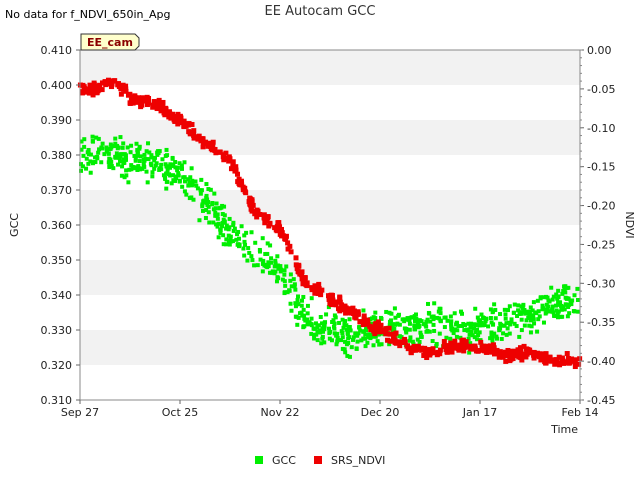 Image resolution: width=640 pixels, height=480 pixels. I want to click on y2-tick-label: -0.15, so click(601, 167).